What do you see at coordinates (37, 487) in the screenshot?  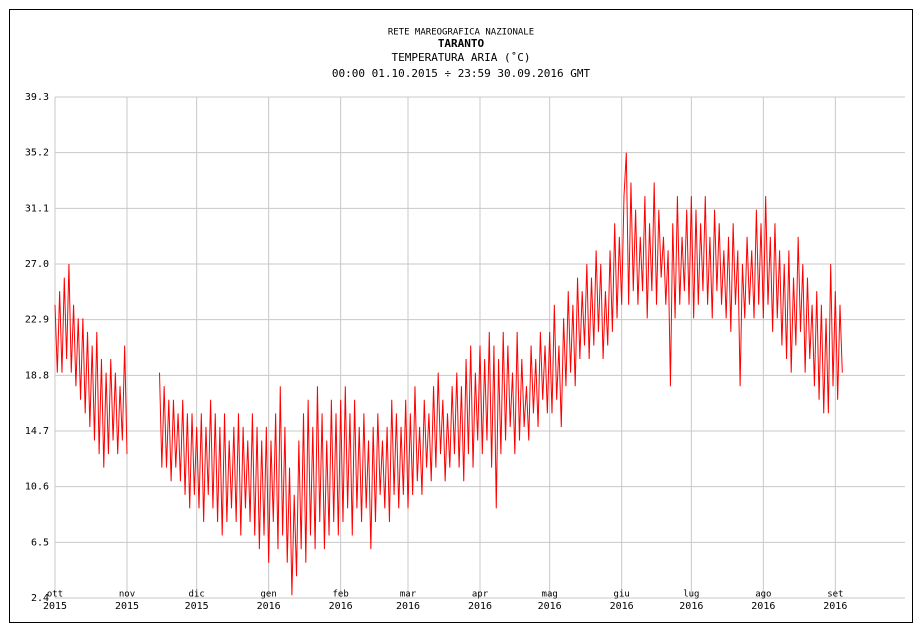 I see `y-tick-label: 10.6` at bounding box center [37, 487].